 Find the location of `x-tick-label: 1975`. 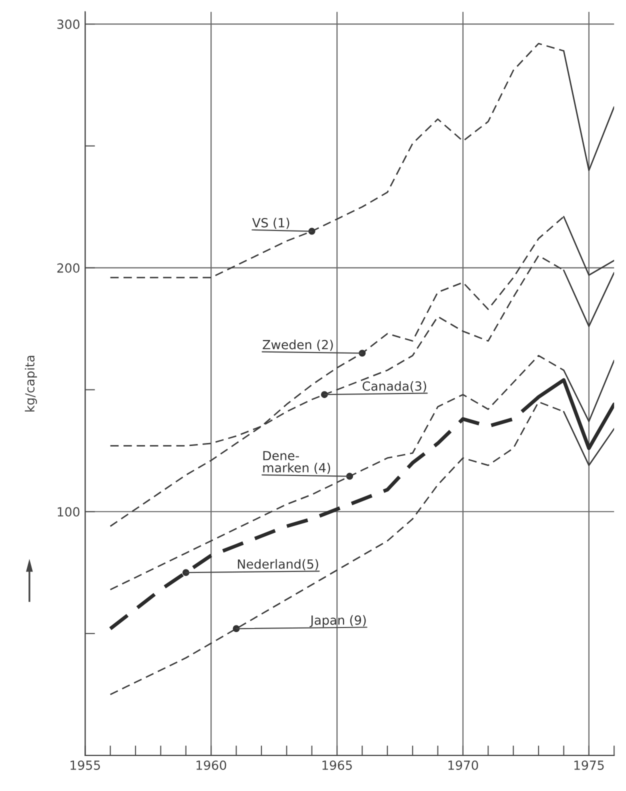

x-tick-label: 1975 is located at coordinates (589, 765).